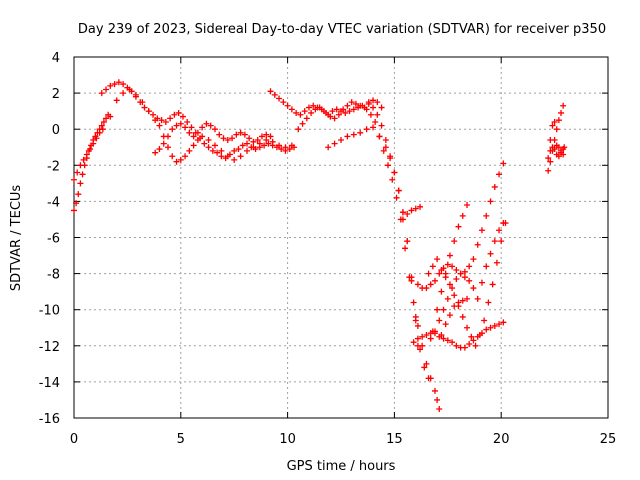 The height and width of the screenshot is (480, 640). I want to click on x-tick-label: 10, so click(287, 439).